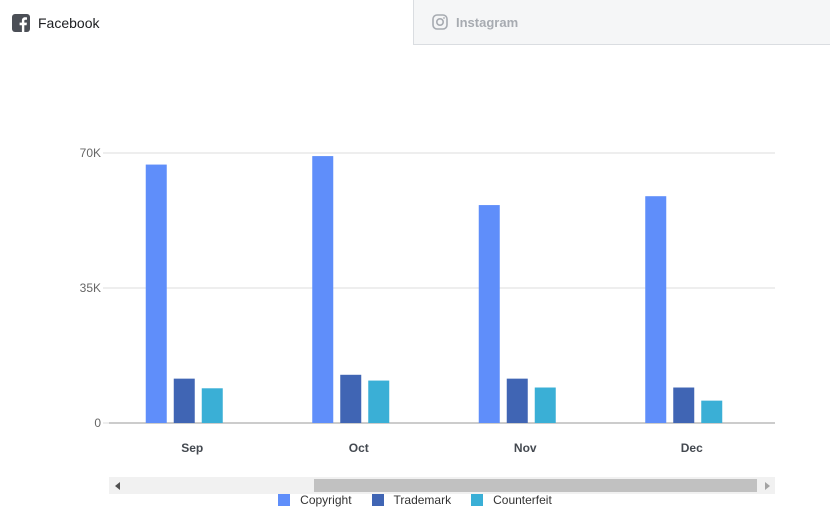 This screenshot has height=516, width=830. What do you see at coordinates (545, 405) in the screenshot?
I see `bar-counterfeit-nov` at bounding box center [545, 405].